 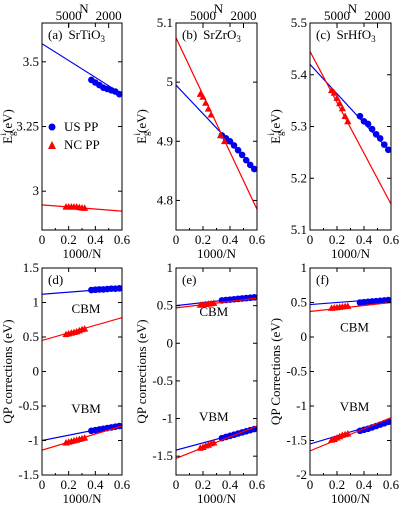 What do you see at coordinates (165, 199) in the screenshot?
I see `y-tick-label: 4.8` at bounding box center [165, 199].